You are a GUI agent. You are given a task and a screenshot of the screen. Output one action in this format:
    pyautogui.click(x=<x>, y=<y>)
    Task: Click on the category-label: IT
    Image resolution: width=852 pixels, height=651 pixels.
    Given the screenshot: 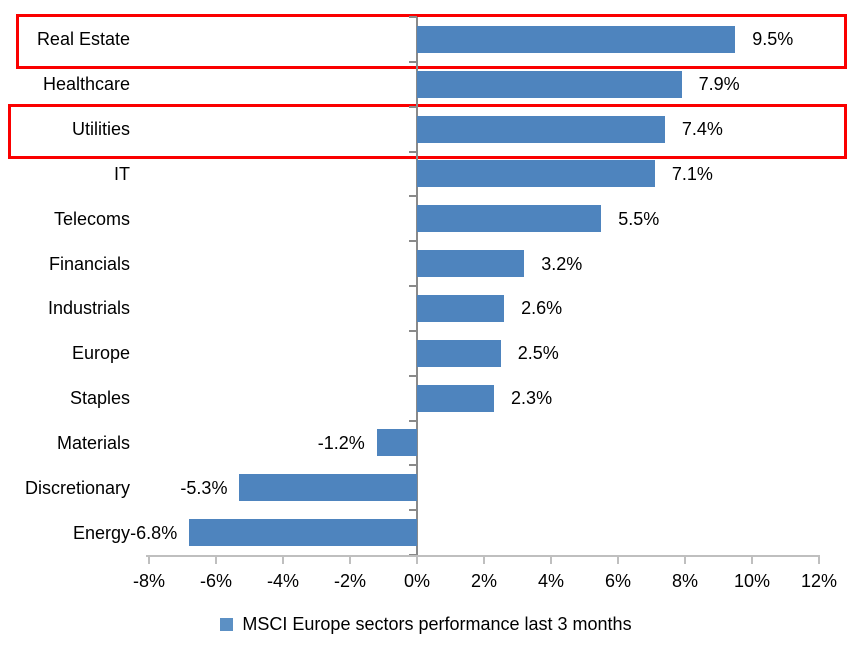 What is the action you would take?
    pyautogui.click(x=122, y=173)
    